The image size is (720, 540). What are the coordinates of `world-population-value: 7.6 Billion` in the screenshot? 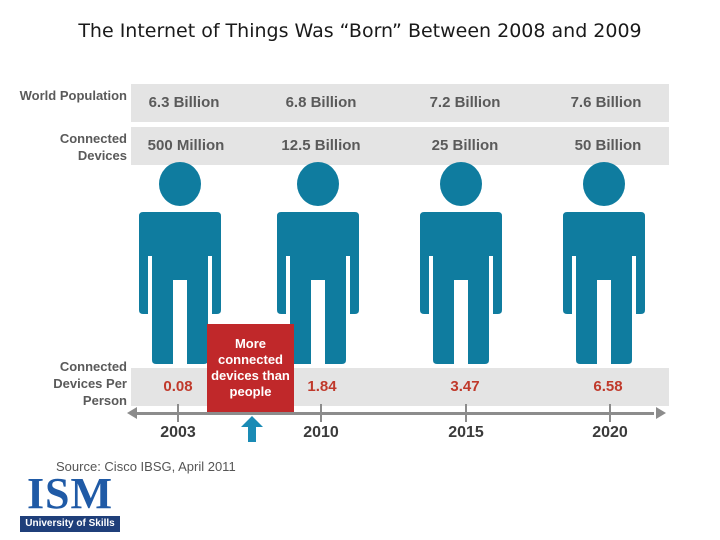 It's located at (606, 102).